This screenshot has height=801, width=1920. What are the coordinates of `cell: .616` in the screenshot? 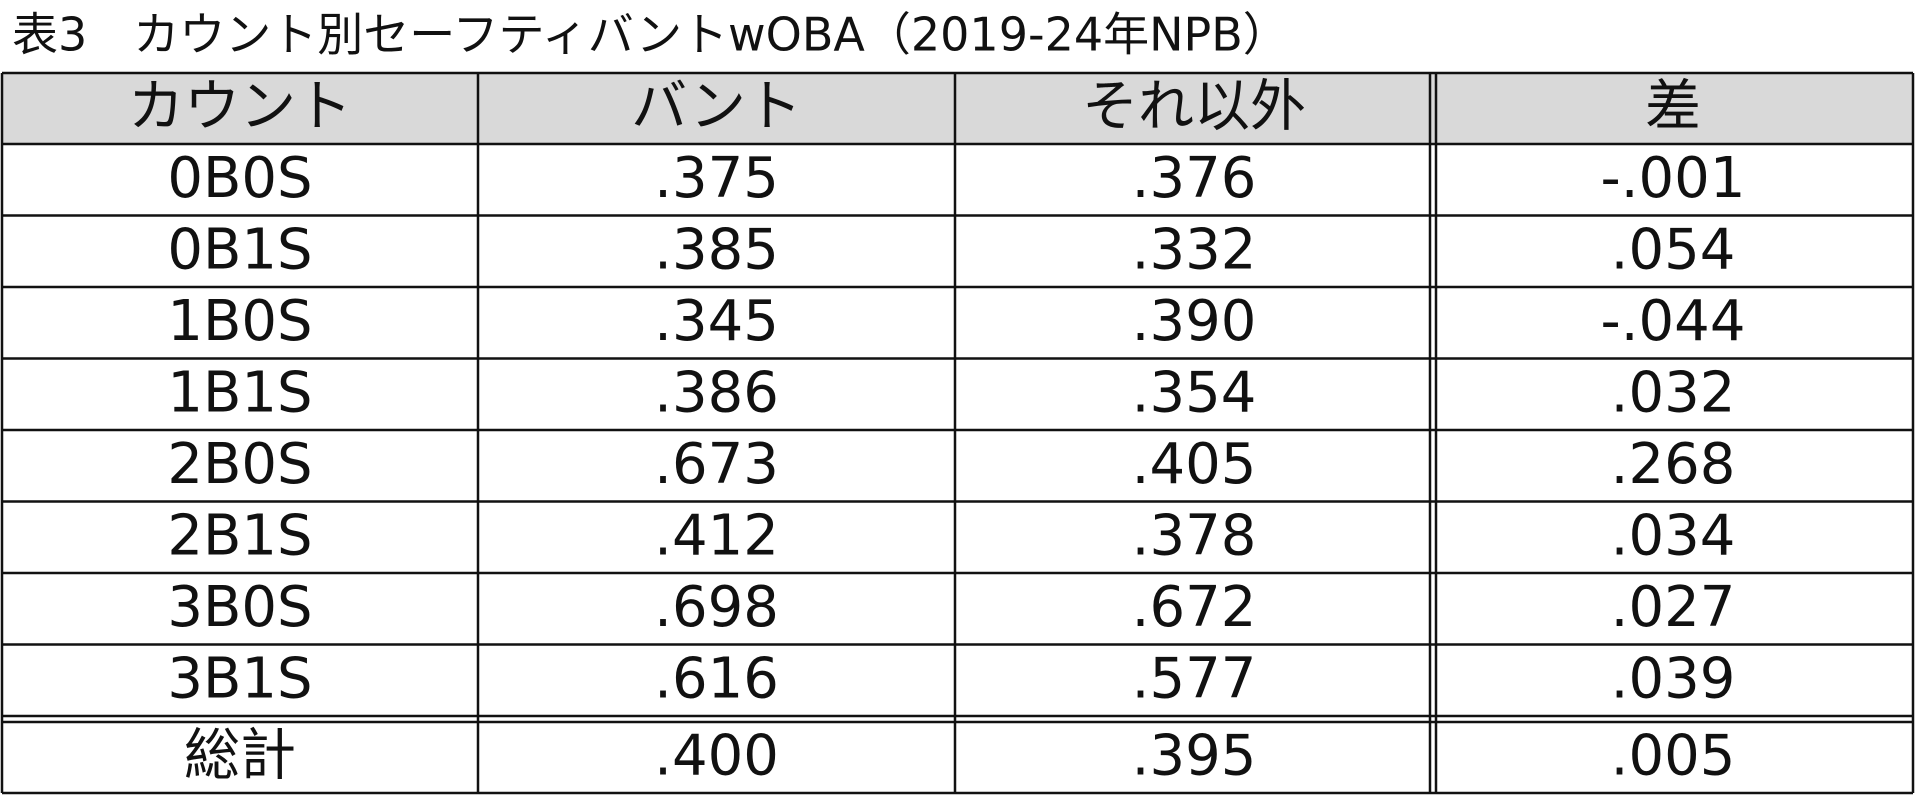 It's located at (716, 678).